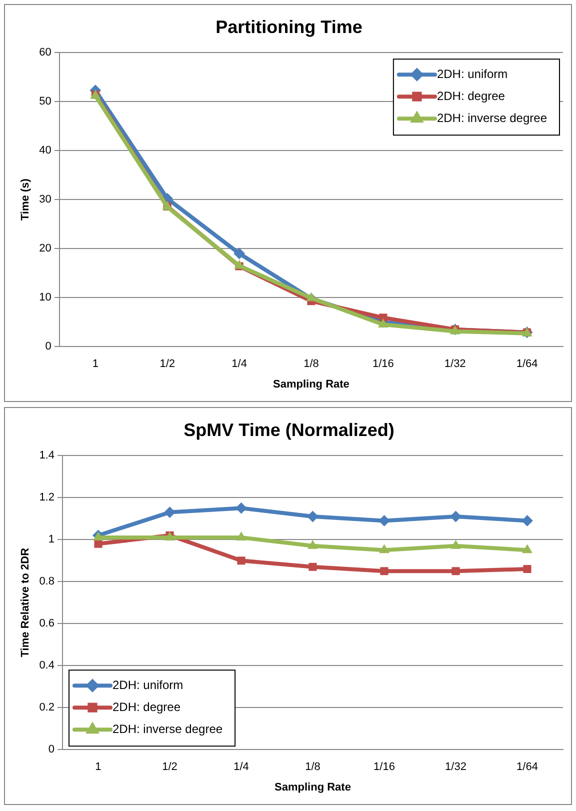 The image size is (576, 811). I want to click on chart-title: SpMV Time (Normalized), so click(289, 430).